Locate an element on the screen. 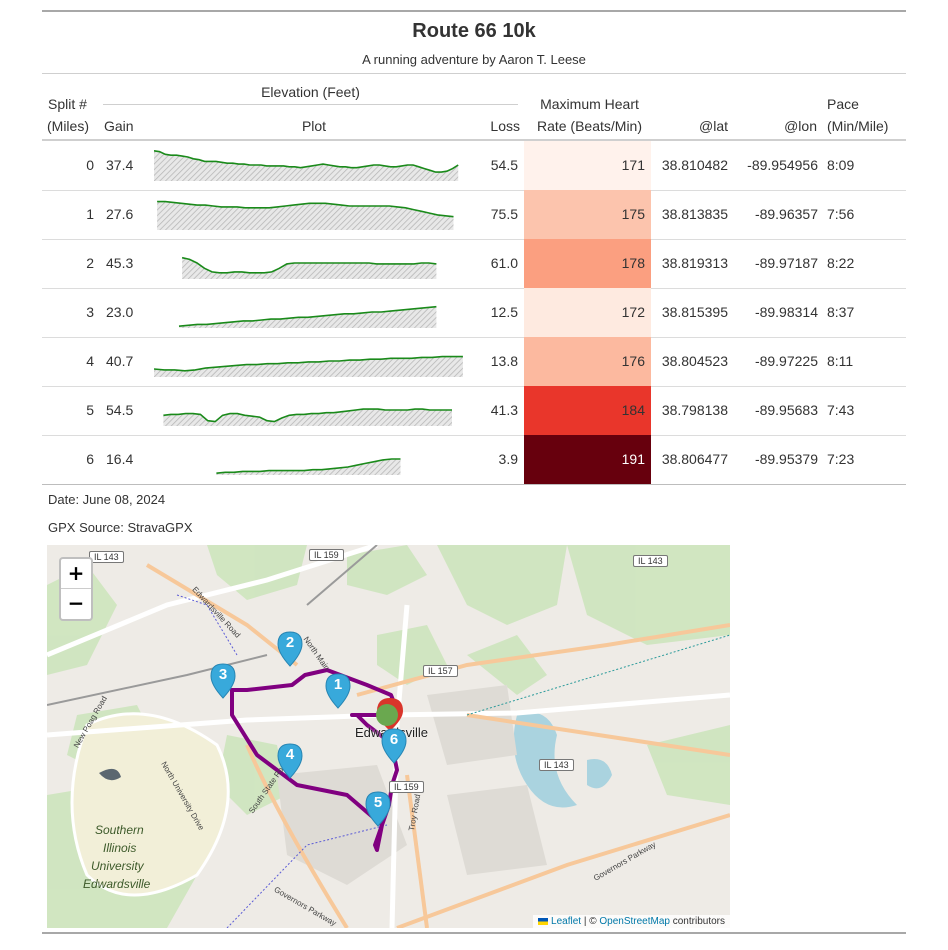  lon-cell: -89.96357 is located at coordinates (786, 214).